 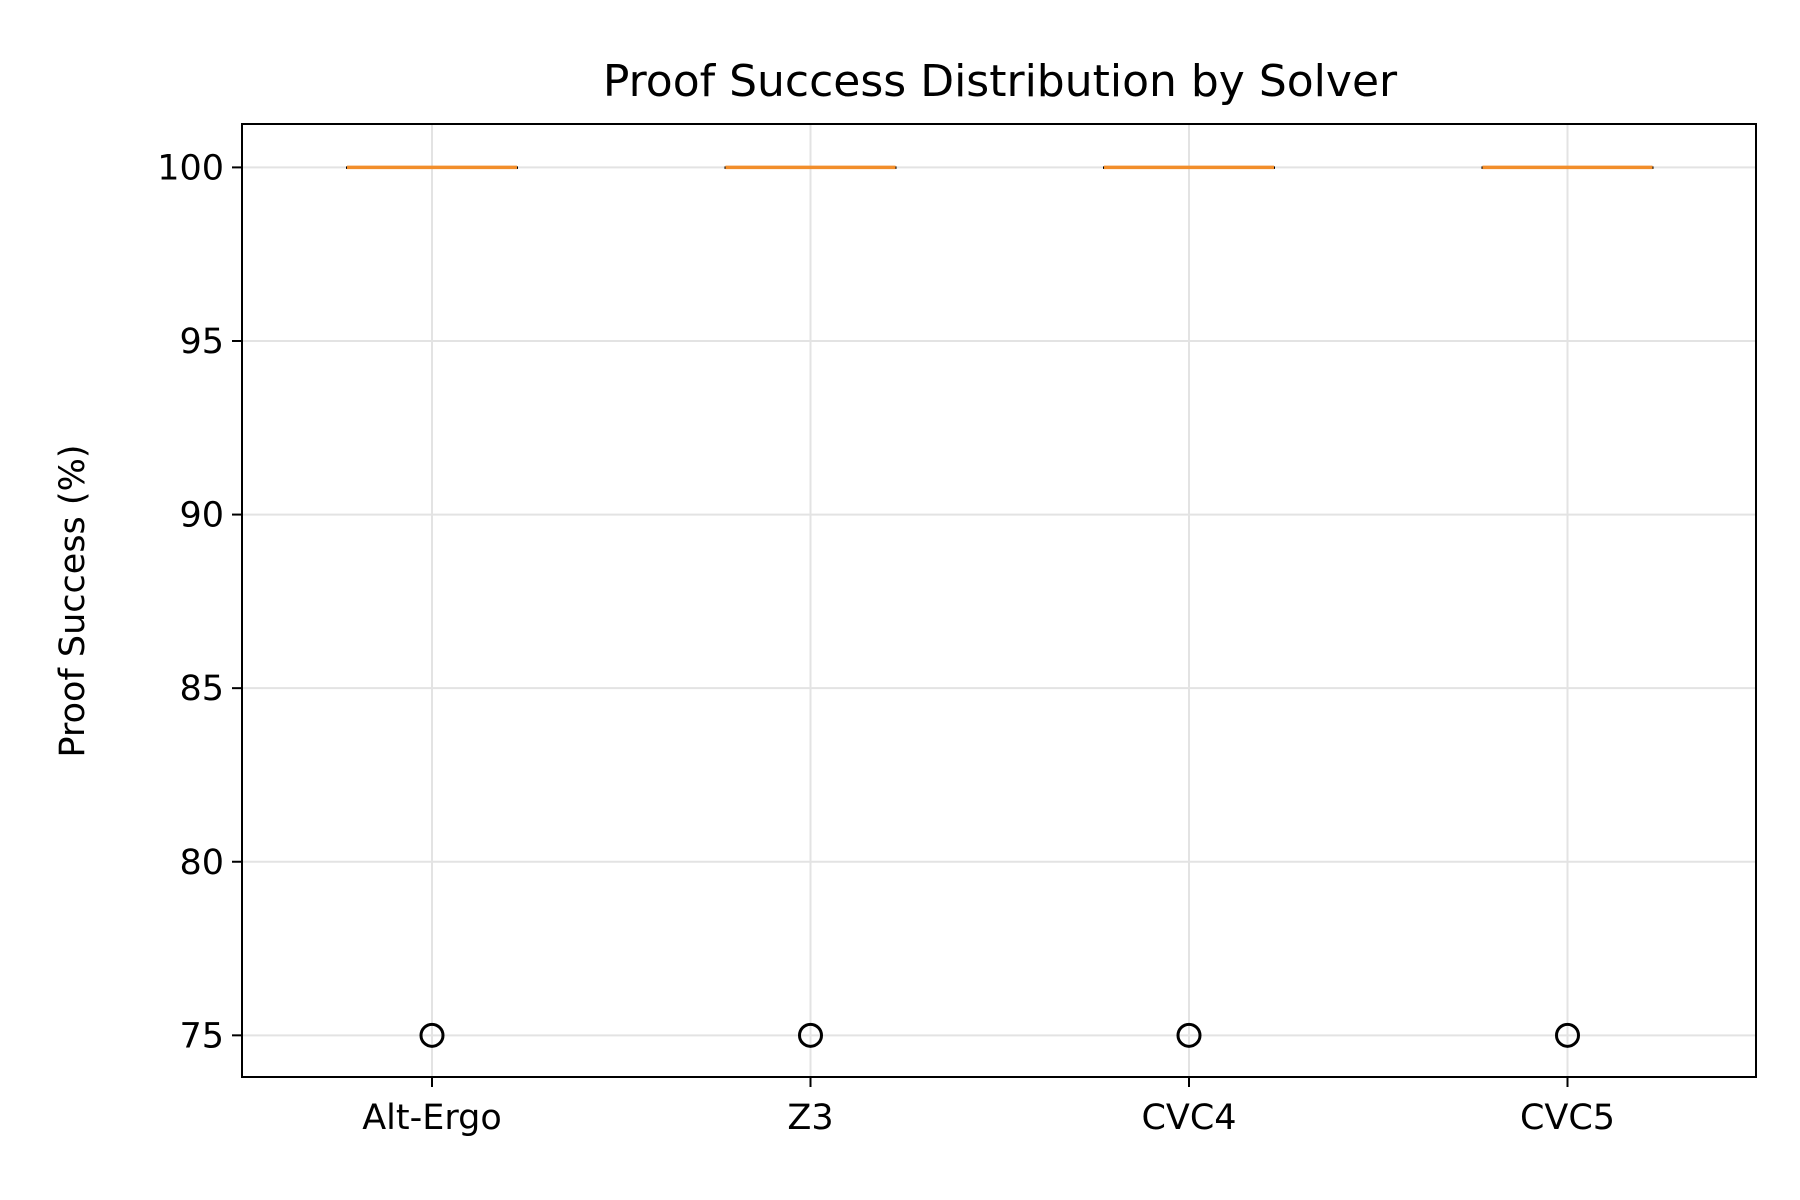 I want to click on box-series, so click(x=1000, y=167).